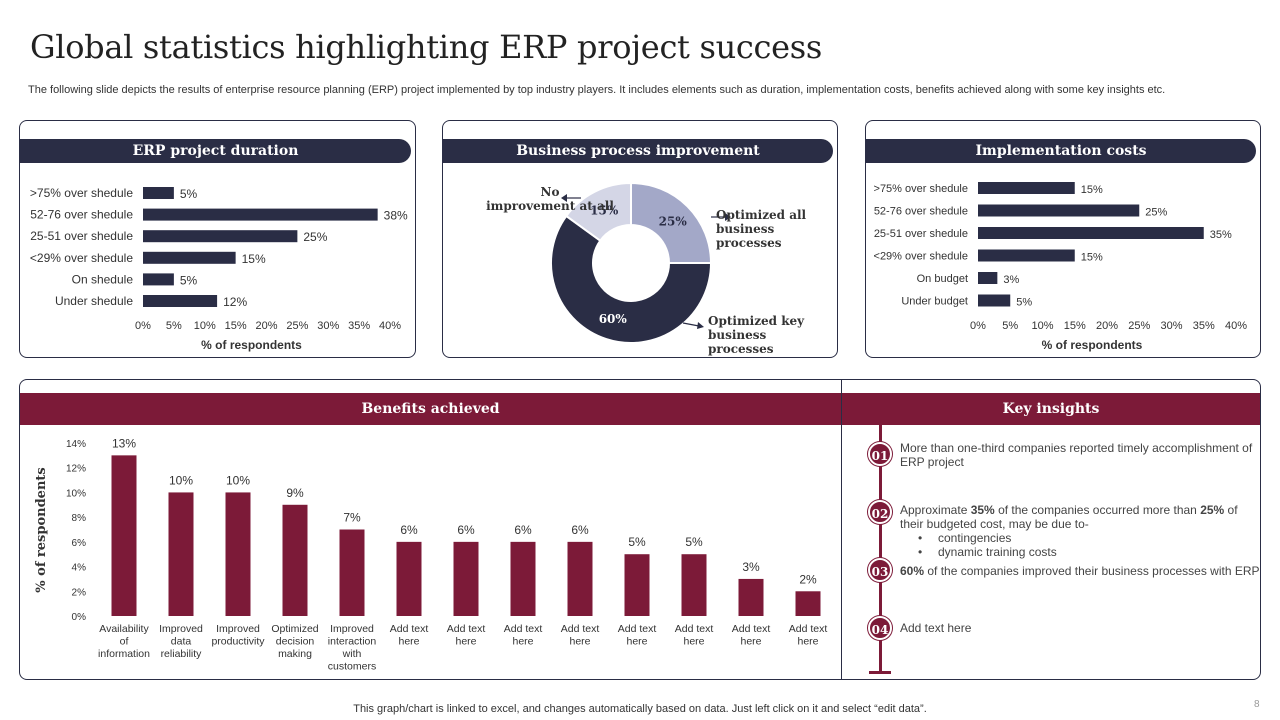 The image size is (1280, 720). Describe the element at coordinates (143, 326) in the screenshot. I see `x-tick-label: 0%` at that location.